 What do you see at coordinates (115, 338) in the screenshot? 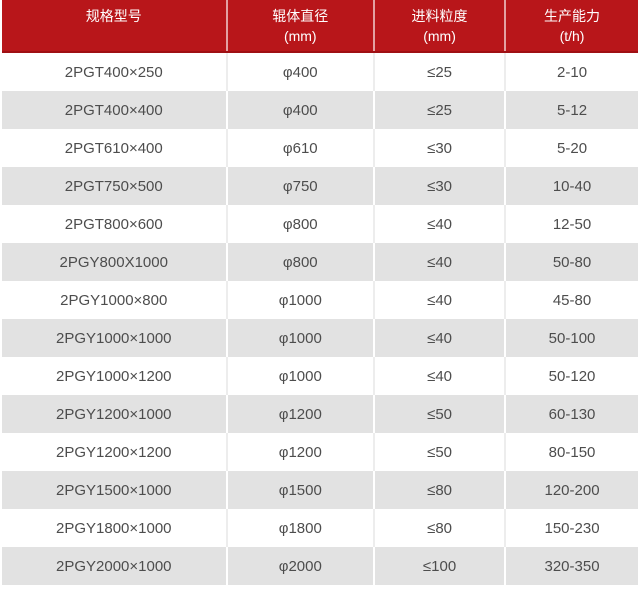
I see `table-cell: 2PGY1000×1000` at bounding box center [115, 338].